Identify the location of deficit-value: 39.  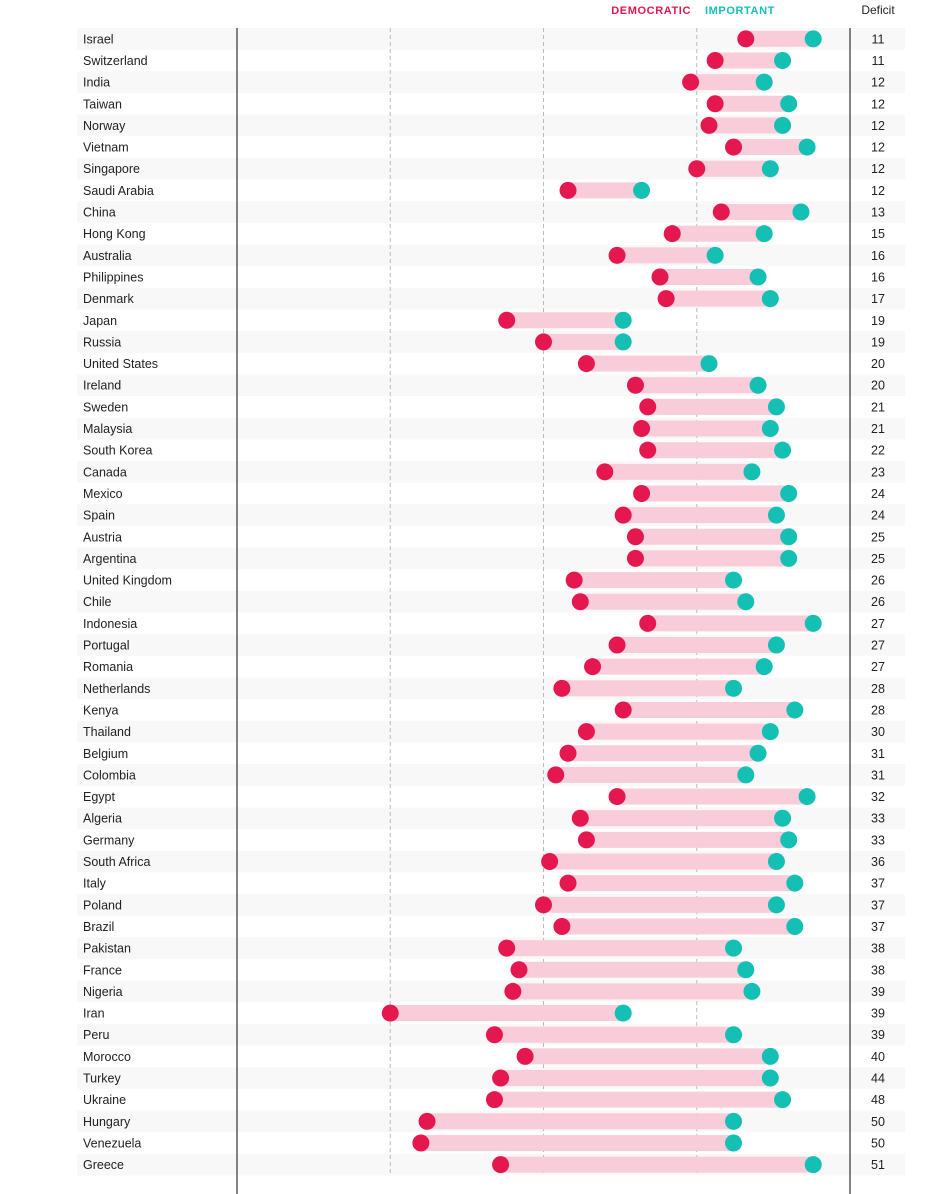
(878, 1035).